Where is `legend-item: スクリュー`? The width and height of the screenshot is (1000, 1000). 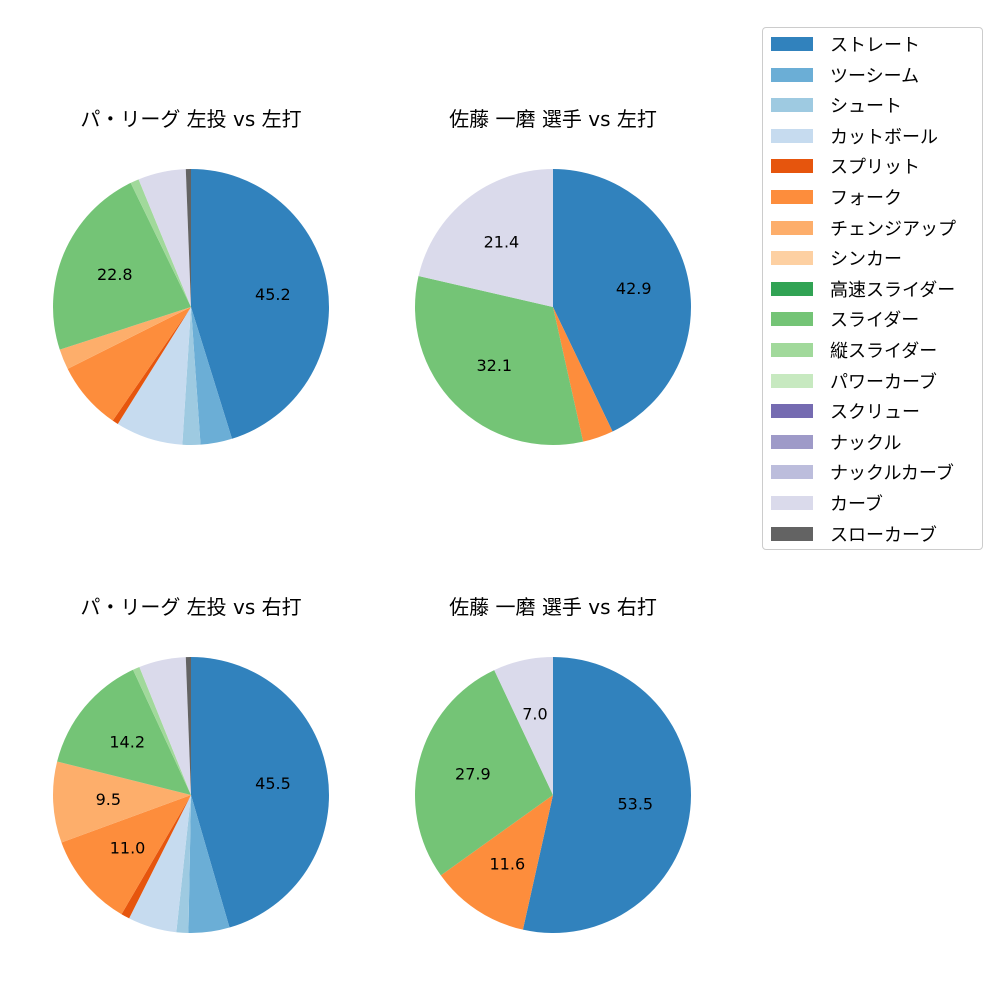 legend-item: スクリュー is located at coordinates (845, 411).